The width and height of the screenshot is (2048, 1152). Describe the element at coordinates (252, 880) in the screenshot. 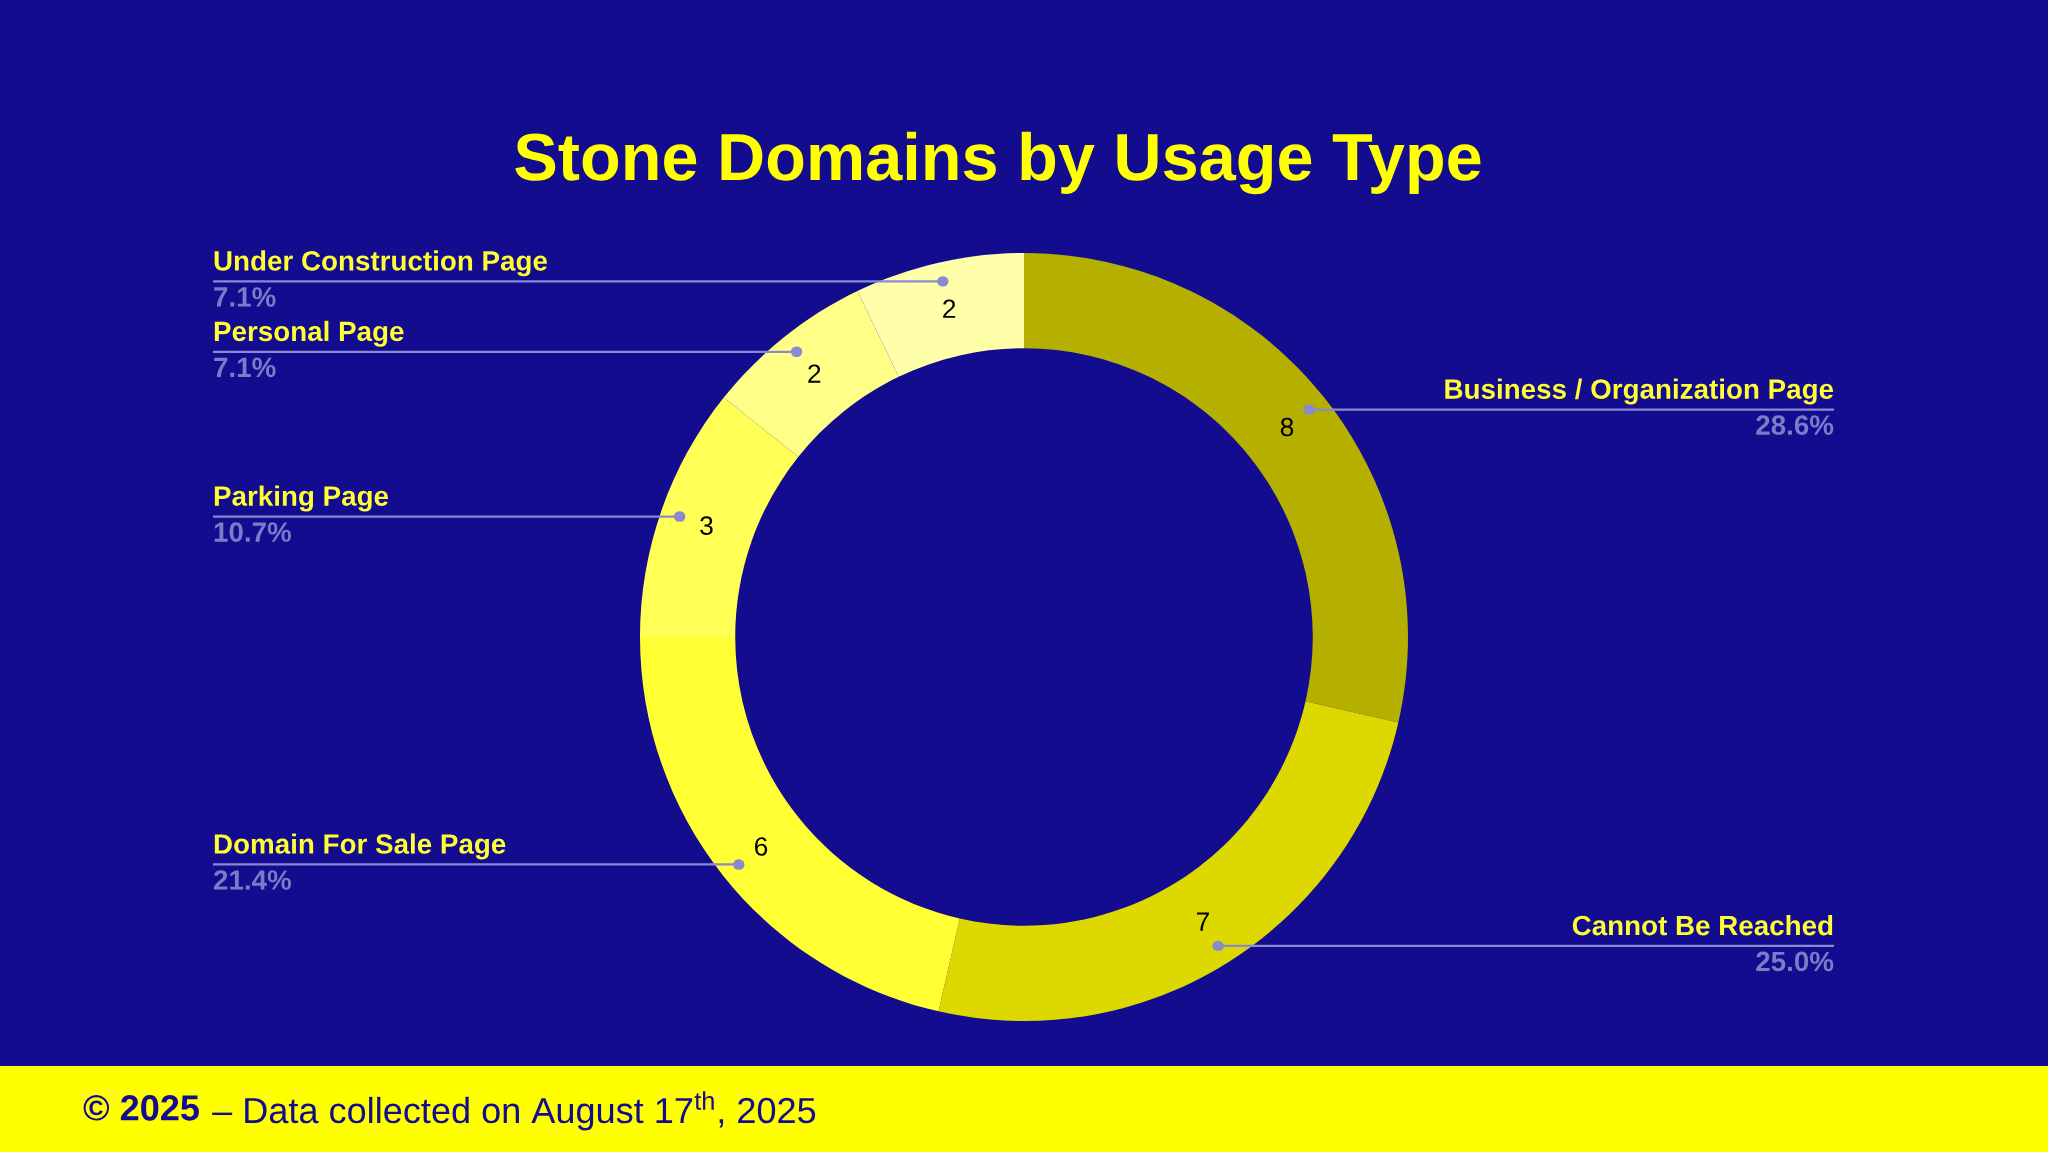

I see `text: 21.4%` at that location.